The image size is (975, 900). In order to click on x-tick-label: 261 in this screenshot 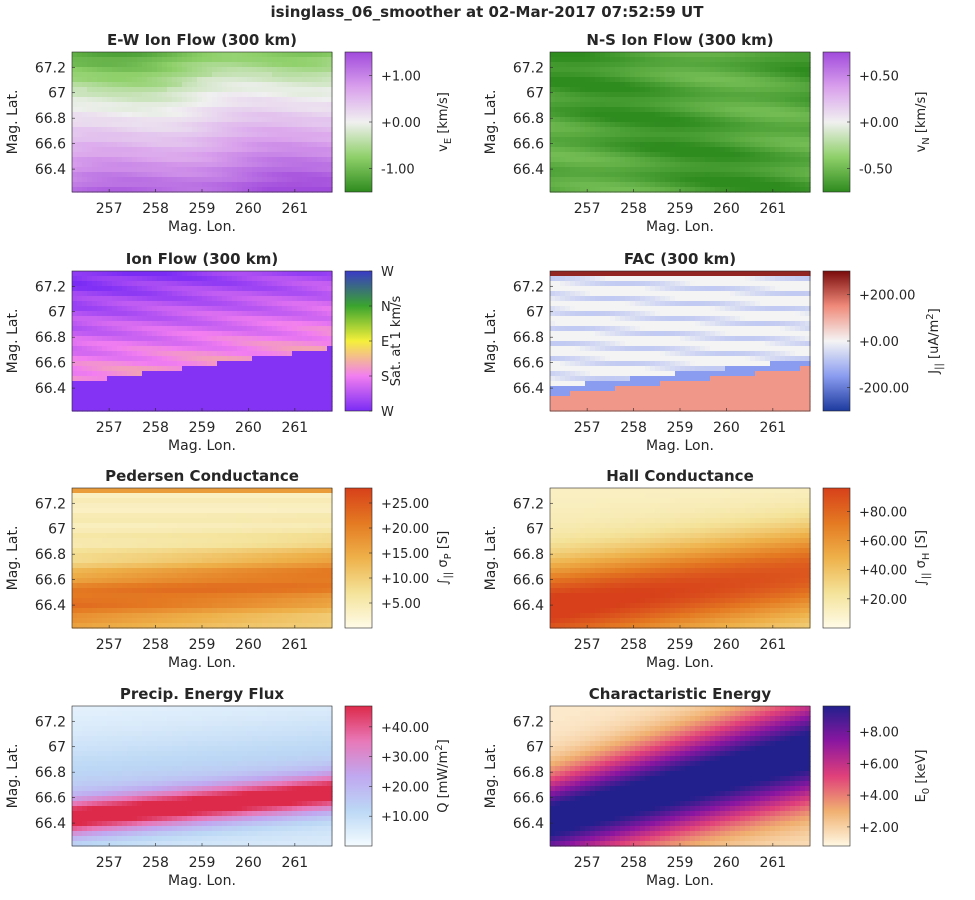, I will do `click(294, 428)`.